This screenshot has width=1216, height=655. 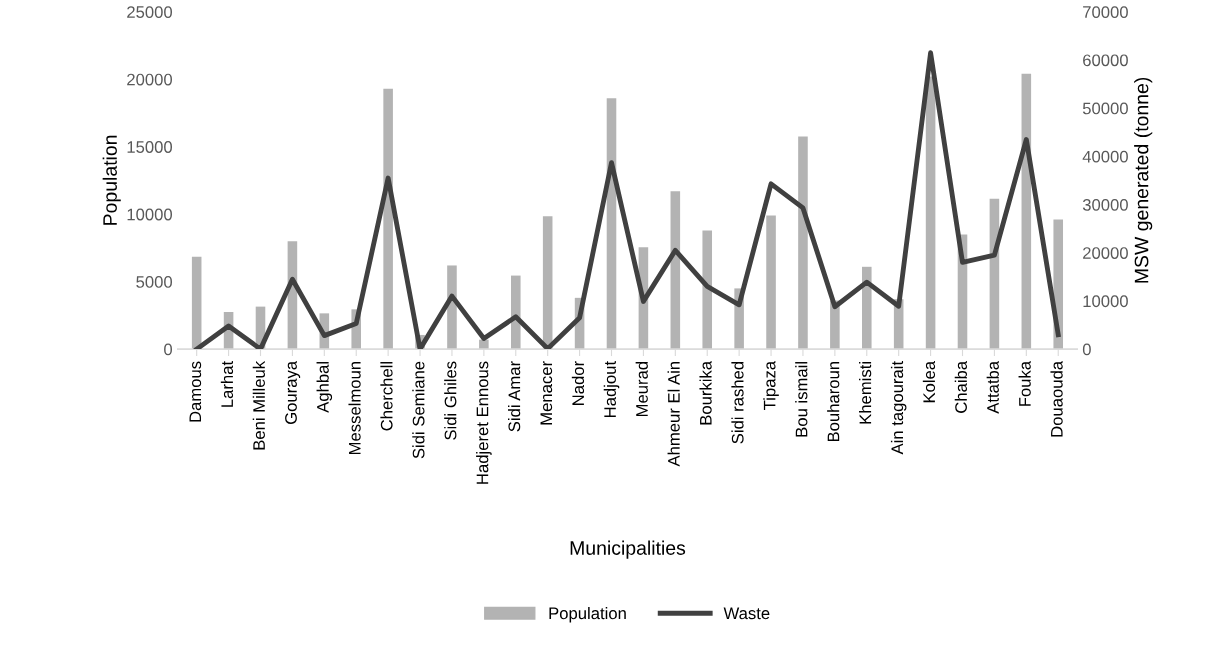 I want to click on y2-tick-label: 30000, so click(x=1105, y=204).